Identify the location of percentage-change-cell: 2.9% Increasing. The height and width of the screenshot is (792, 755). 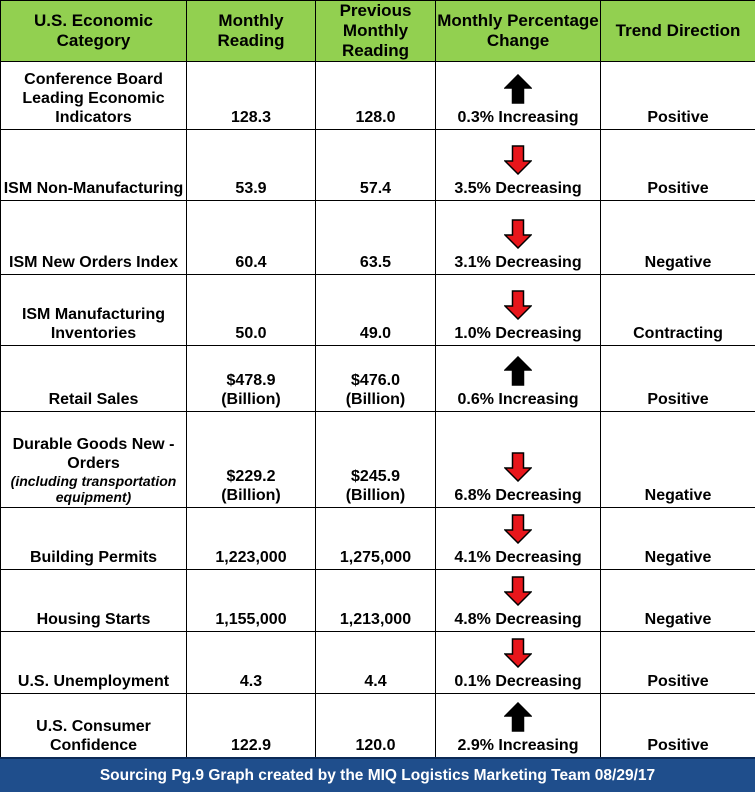
(518, 725).